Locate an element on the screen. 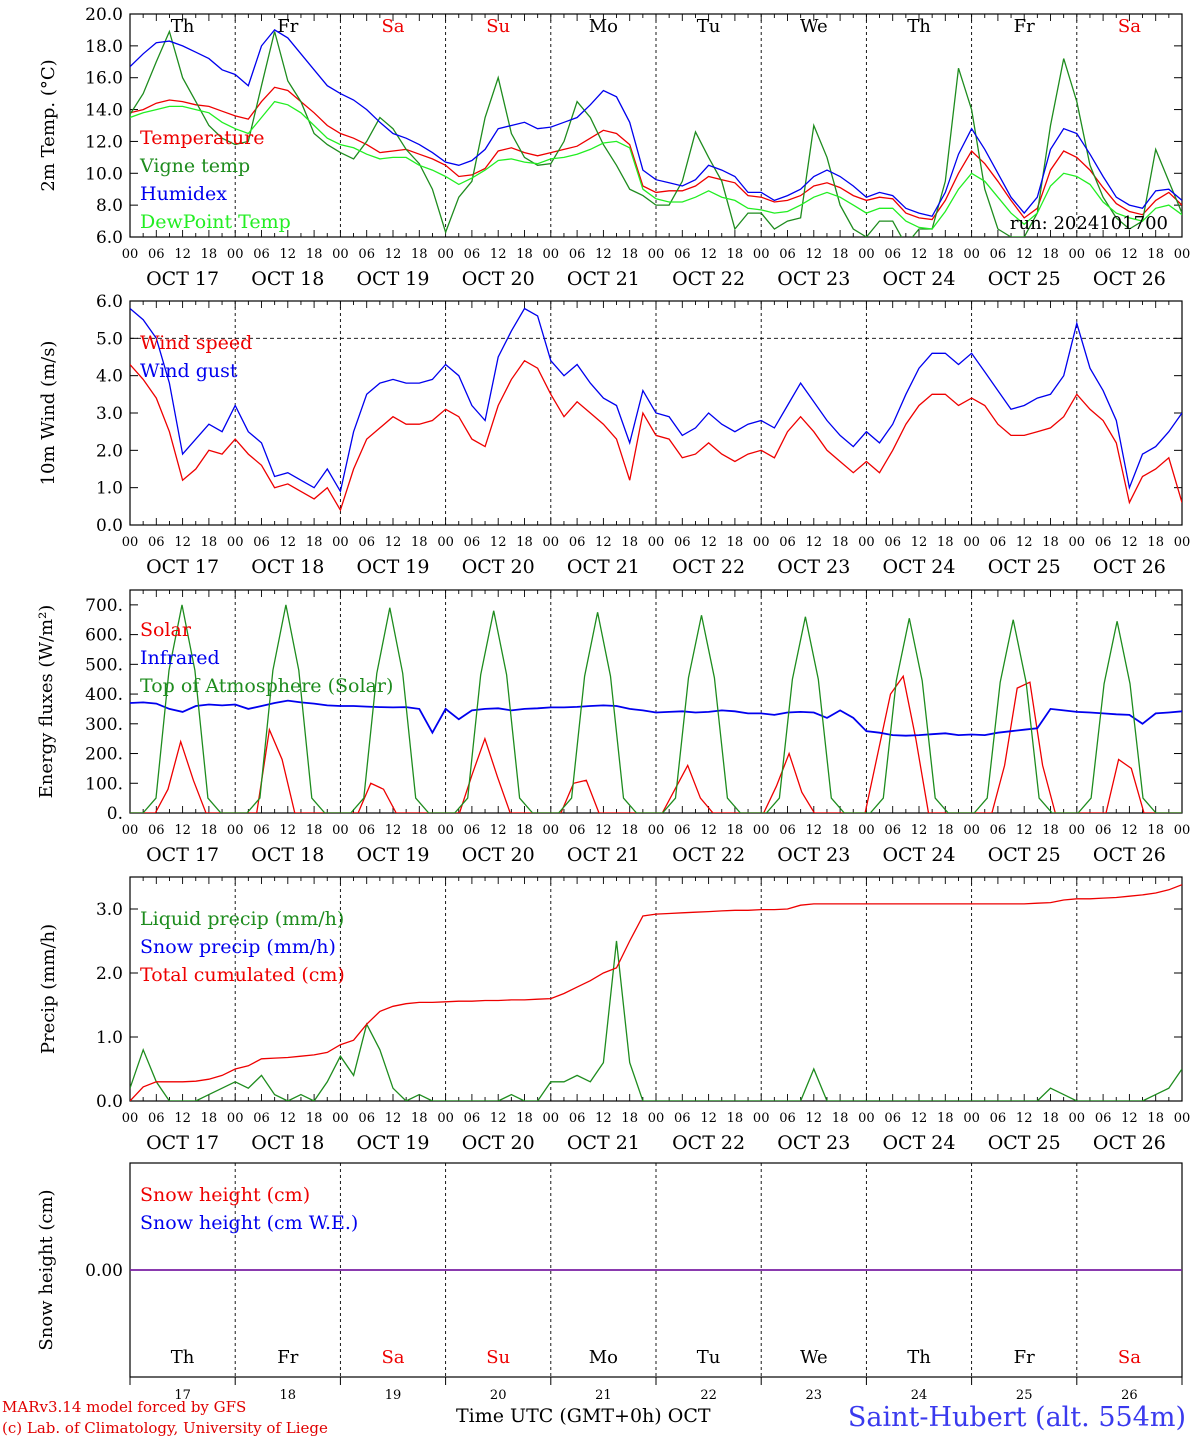 The width and height of the screenshot is (1194, 1440). day-number-label: 23 is located at coordinates (814, 1395).